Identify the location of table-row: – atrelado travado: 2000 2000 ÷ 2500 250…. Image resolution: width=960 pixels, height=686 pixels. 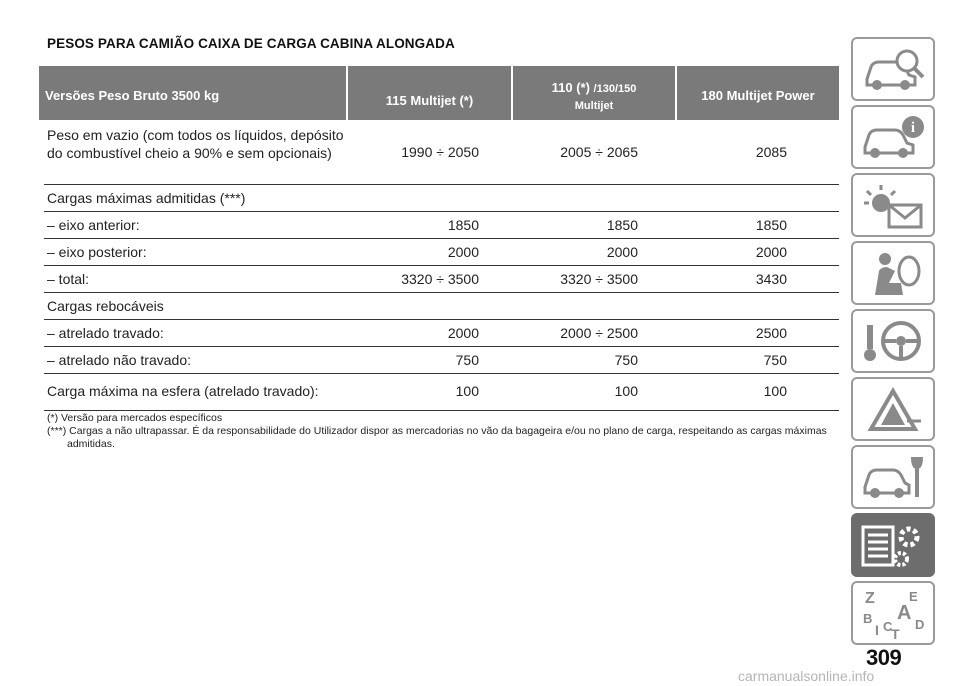
(441, 333).